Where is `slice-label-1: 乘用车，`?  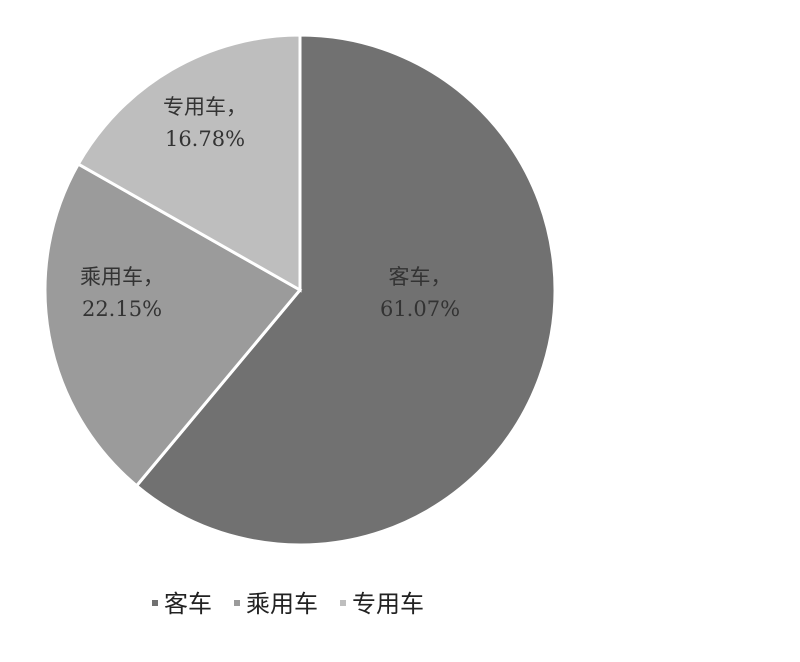 slice-label-1: 乘用车， is located at coordinates (122, 277).